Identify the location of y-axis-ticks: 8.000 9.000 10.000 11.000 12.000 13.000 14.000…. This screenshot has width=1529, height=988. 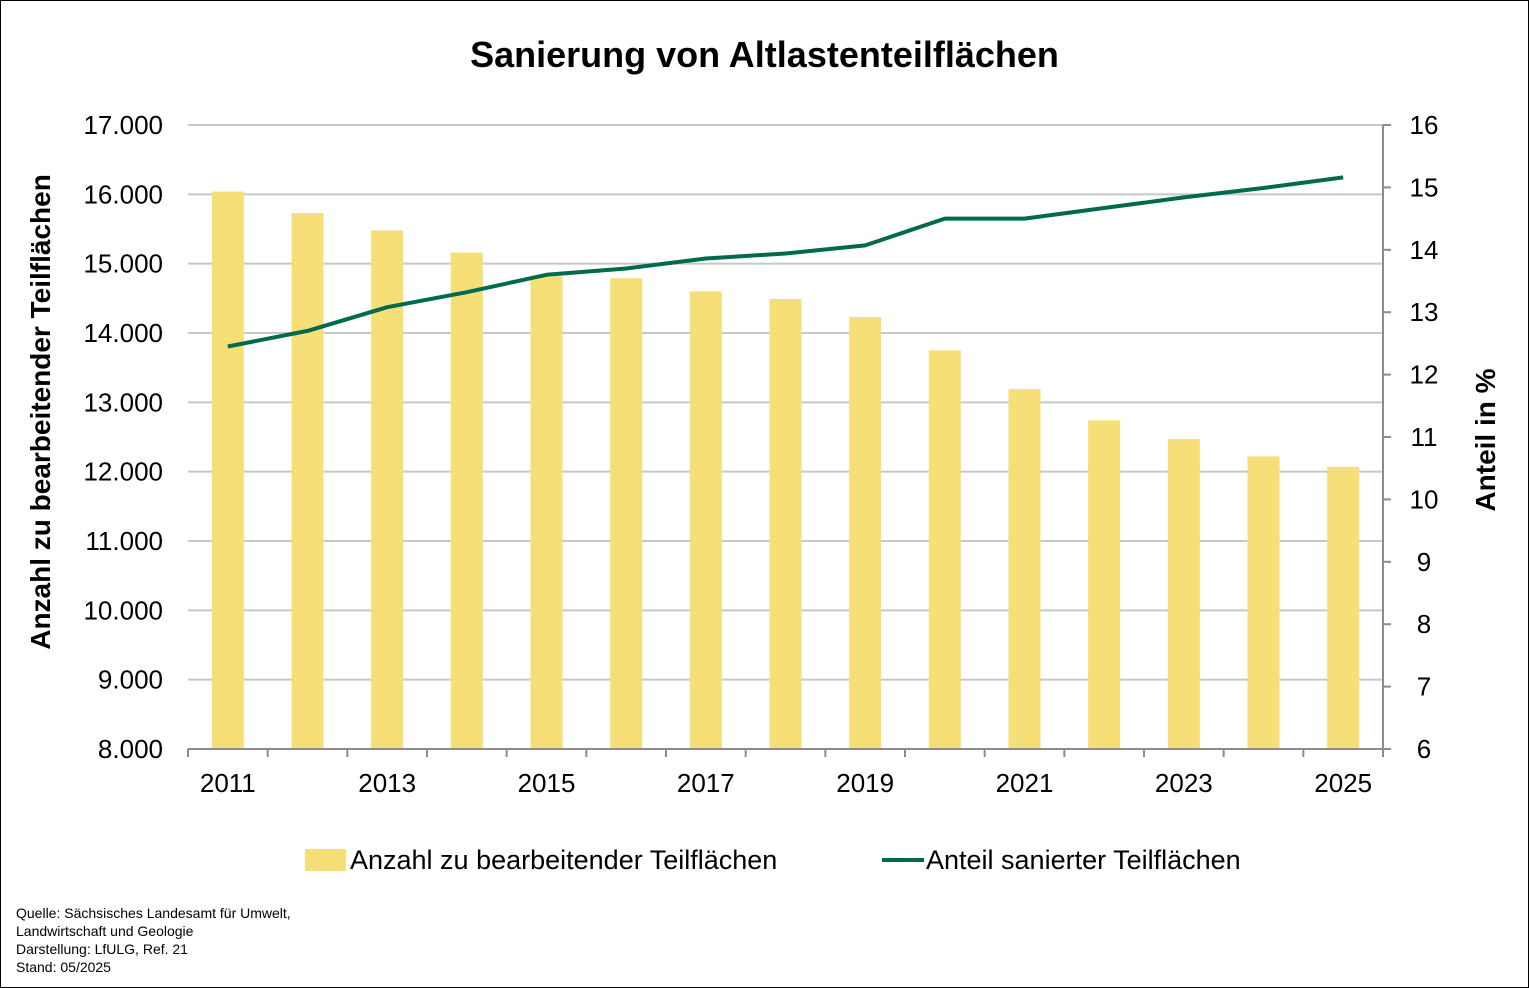
(123, 437).